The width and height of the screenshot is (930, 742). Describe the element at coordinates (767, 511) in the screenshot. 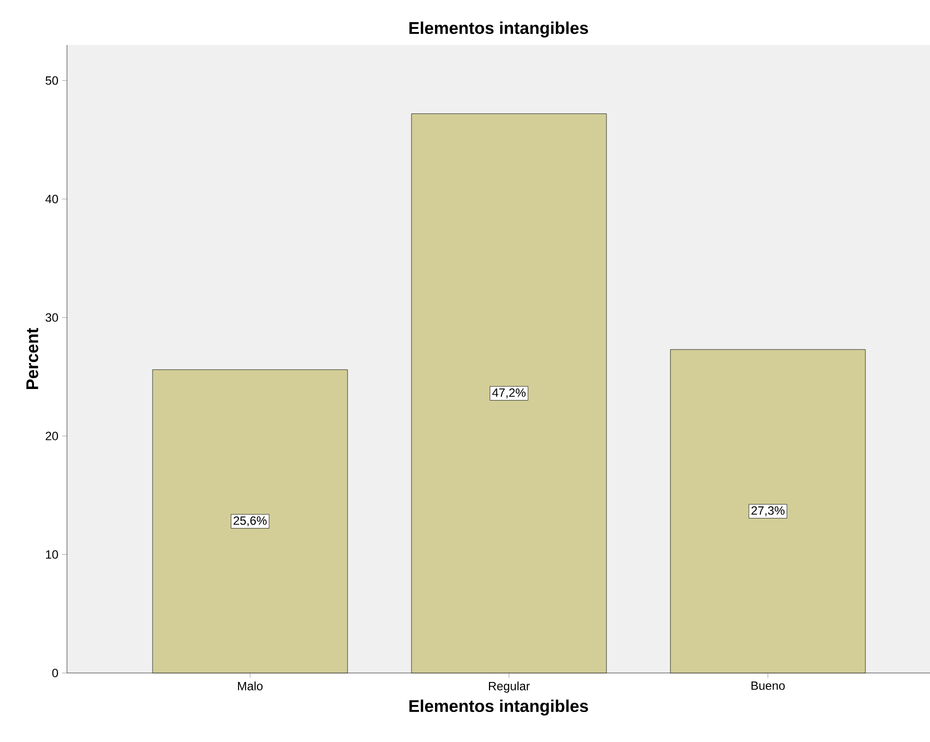

I see `data-label: 27,3%` at that location.